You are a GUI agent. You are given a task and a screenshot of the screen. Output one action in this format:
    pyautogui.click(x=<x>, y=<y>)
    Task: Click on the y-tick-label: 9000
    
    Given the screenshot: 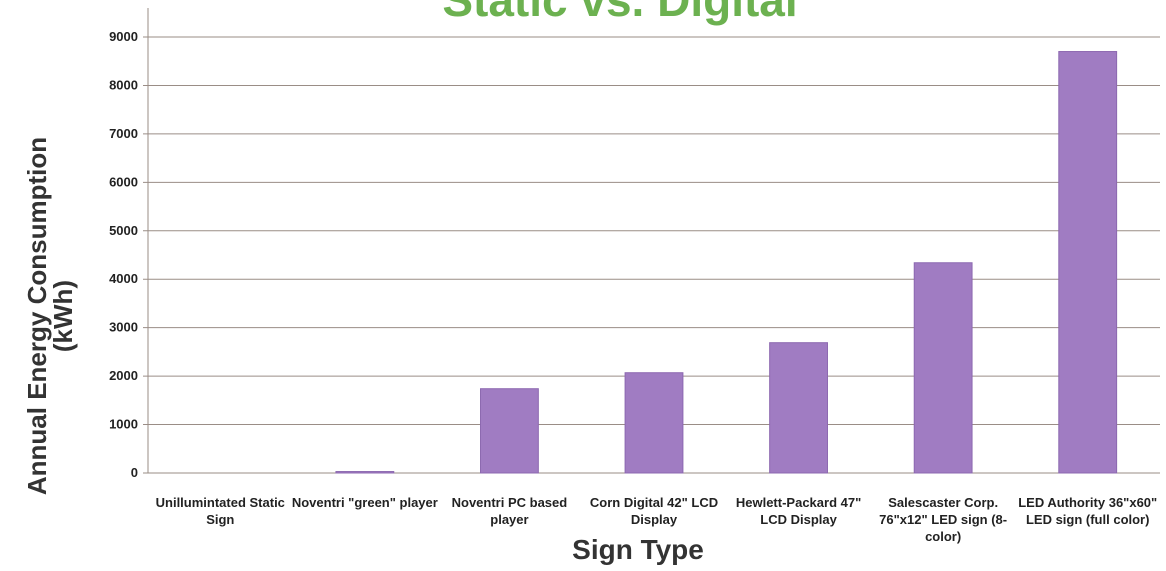 What is the action you would take?
    pyautogui.click(x=123, y=36)
    